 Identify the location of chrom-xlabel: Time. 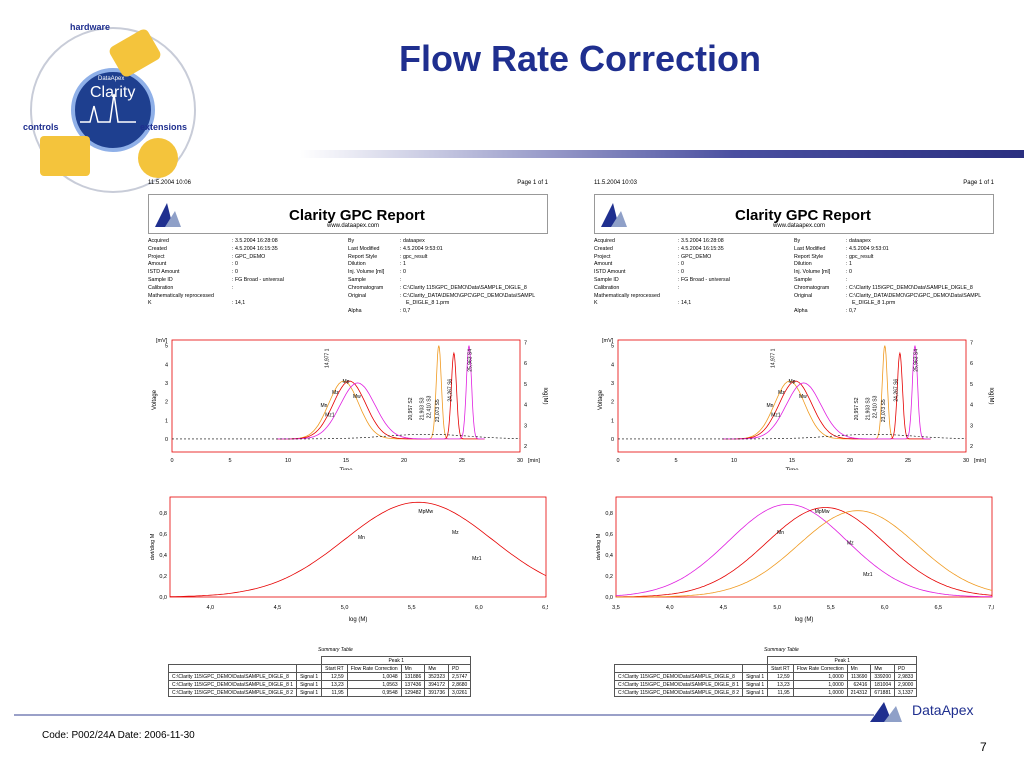
(792, 469).